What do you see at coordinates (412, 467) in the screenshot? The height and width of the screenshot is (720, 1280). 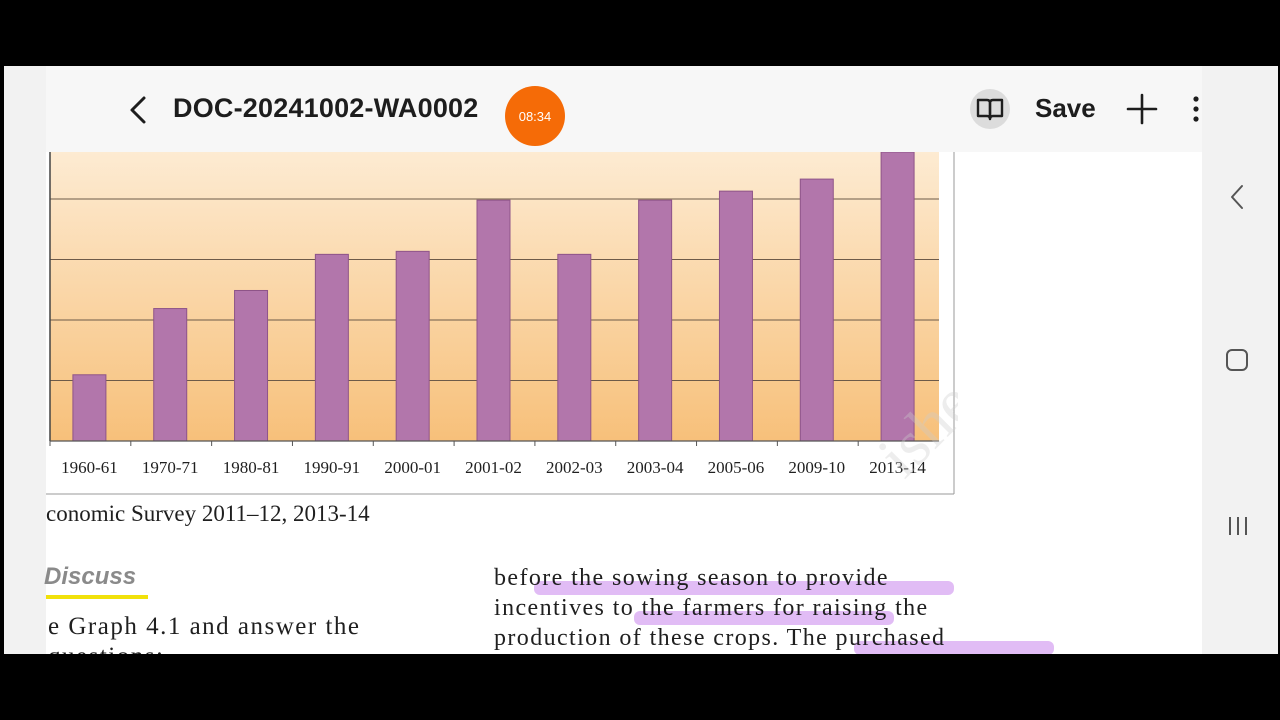 I see `x-tick-label: 2000-01` at bounding box center [412, 467].